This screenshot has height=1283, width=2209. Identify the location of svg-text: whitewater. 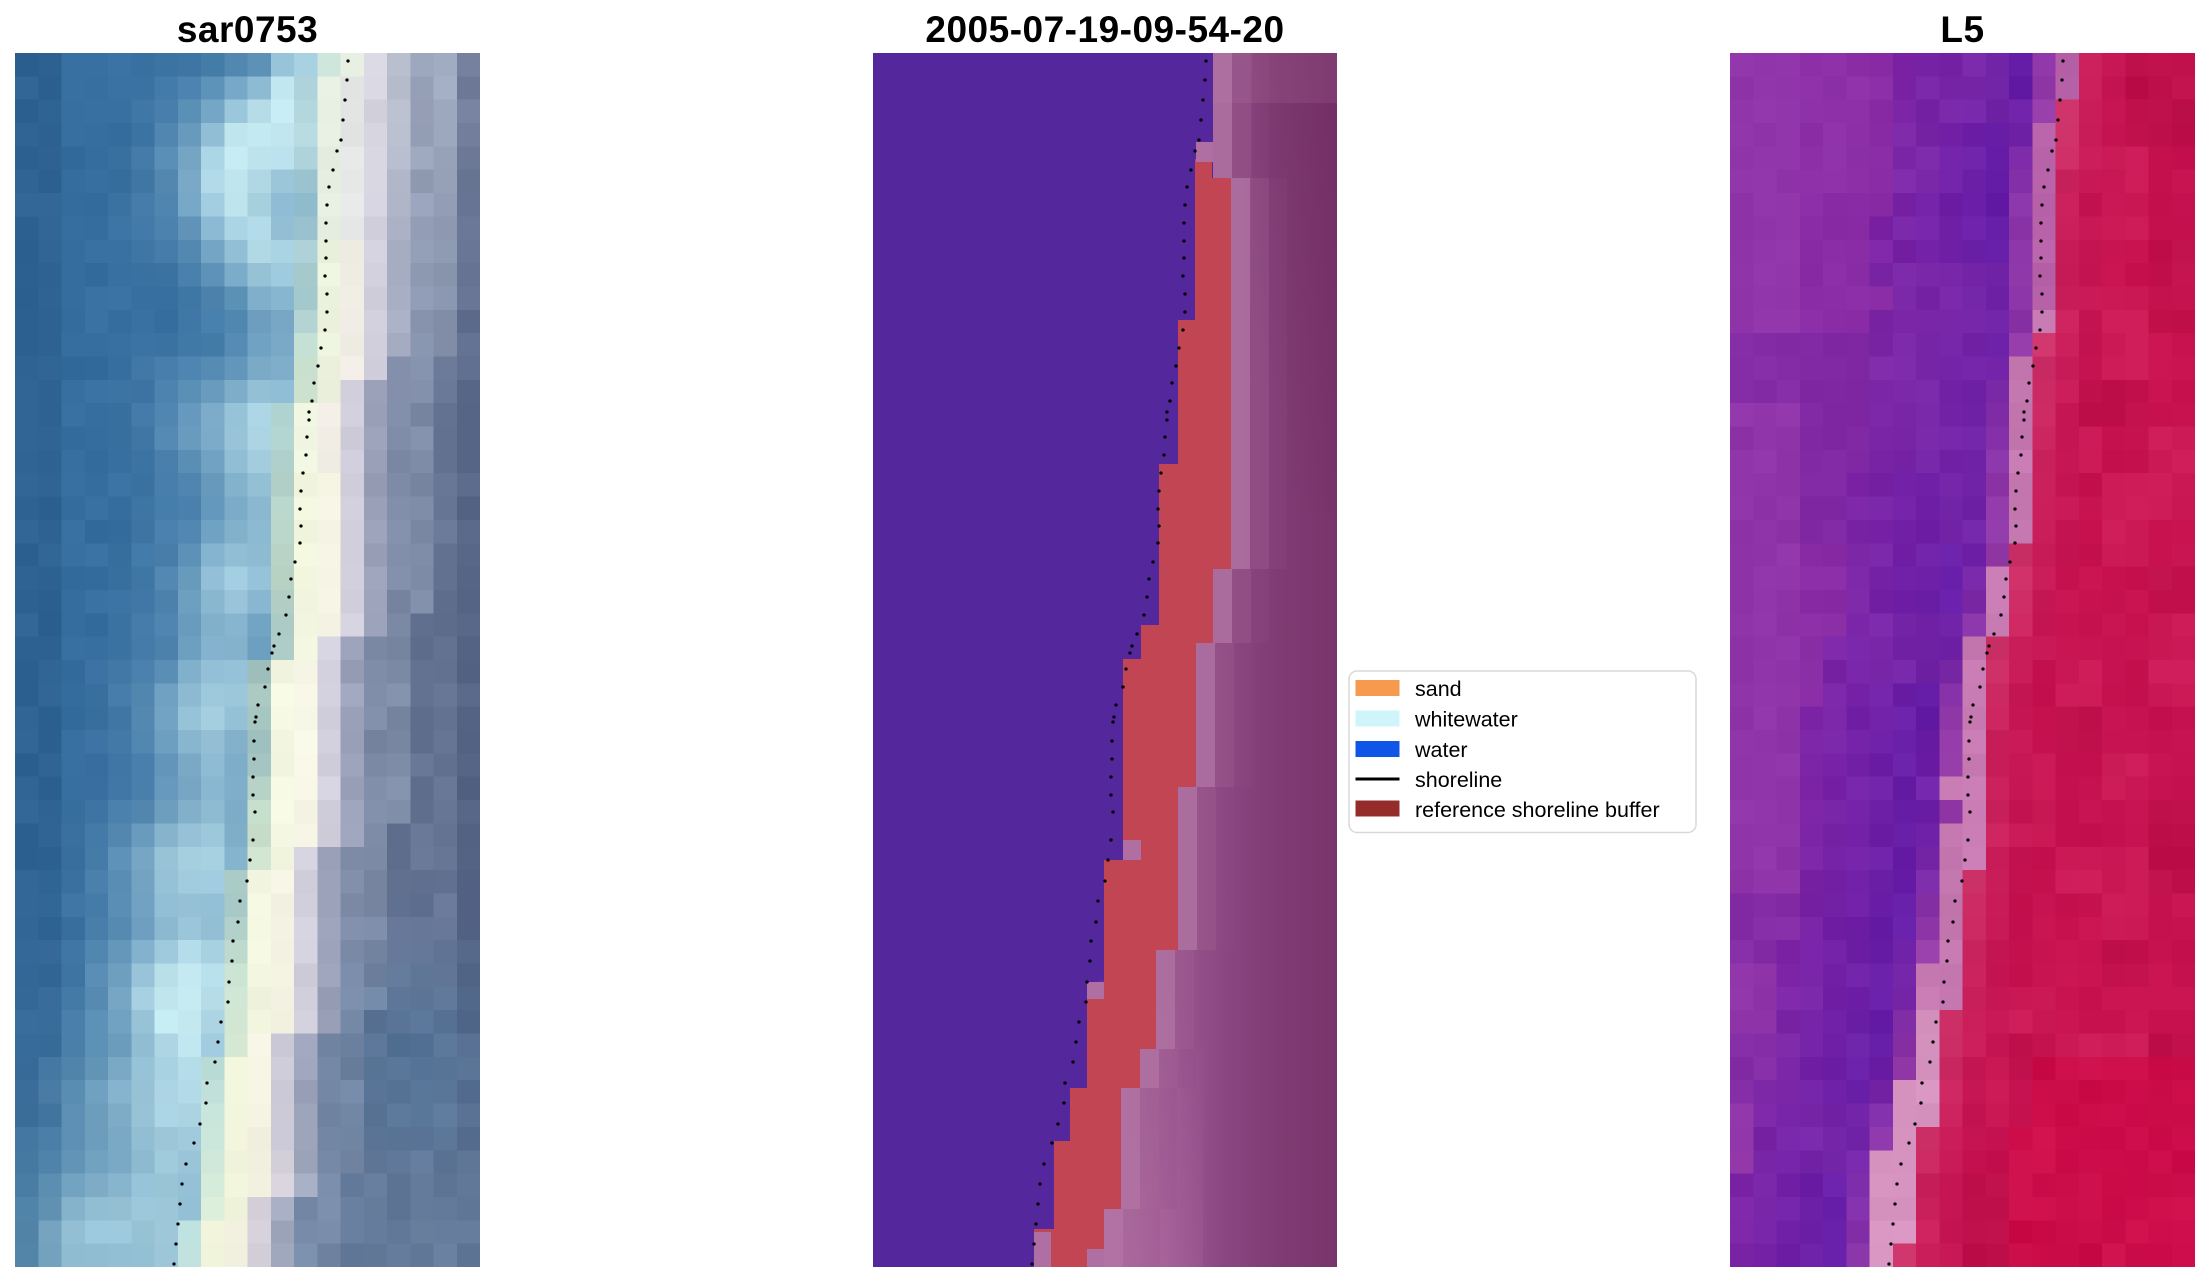
(1466, 720).